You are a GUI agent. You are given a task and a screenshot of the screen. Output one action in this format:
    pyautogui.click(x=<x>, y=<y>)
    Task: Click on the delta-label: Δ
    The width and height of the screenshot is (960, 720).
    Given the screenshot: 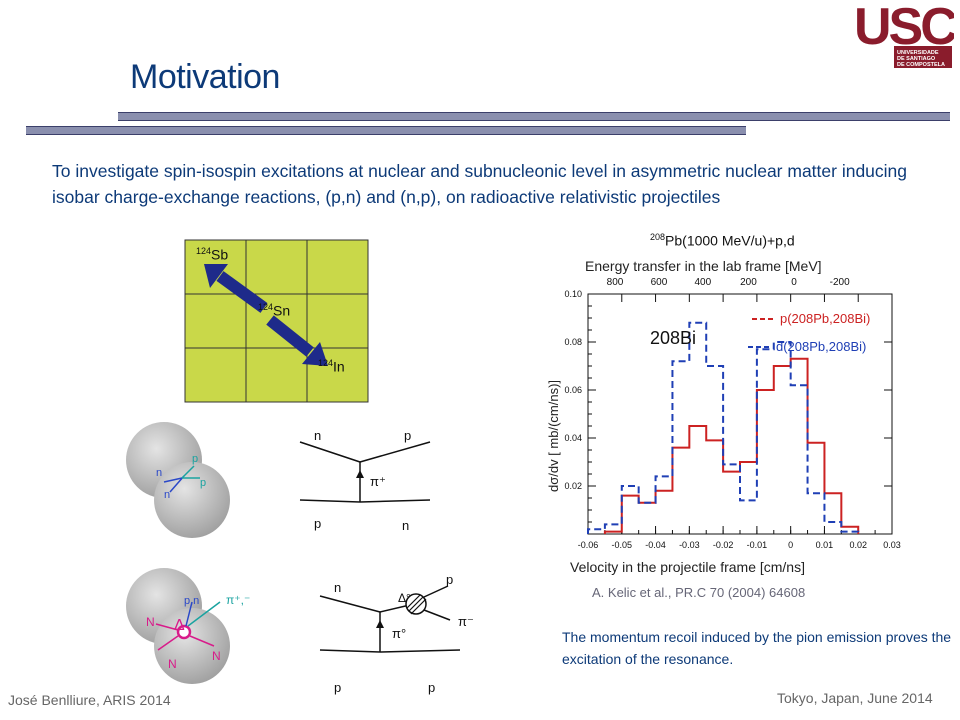 What is the action you would take?
    pyautogui.click(x=179, y=625)
    